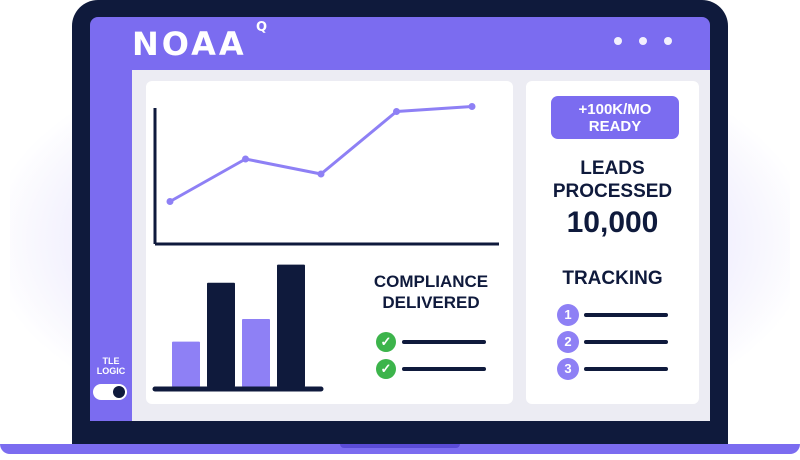  I want to click on leads-label-line2: PROCESSED, so click(612, 191).